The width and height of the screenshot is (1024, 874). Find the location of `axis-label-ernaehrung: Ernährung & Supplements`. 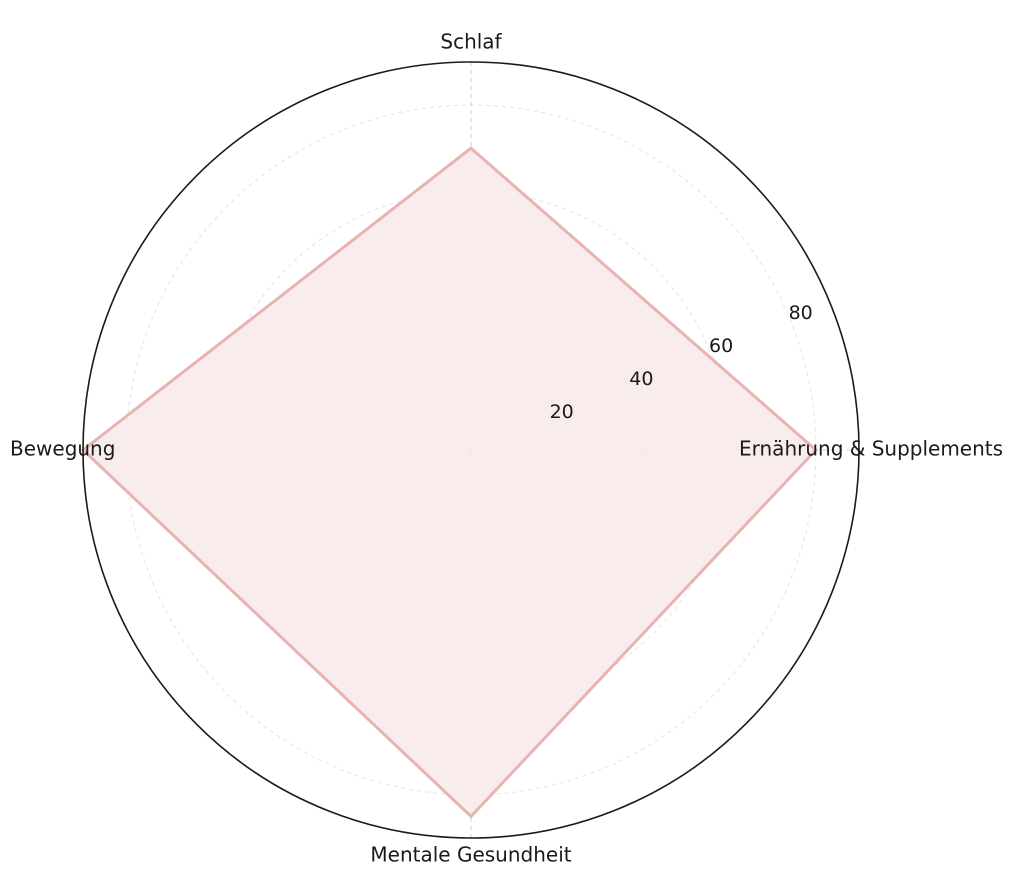

axis-label-ernaehrung: Ernährung & Supplements is located at coordinates (871, 449).